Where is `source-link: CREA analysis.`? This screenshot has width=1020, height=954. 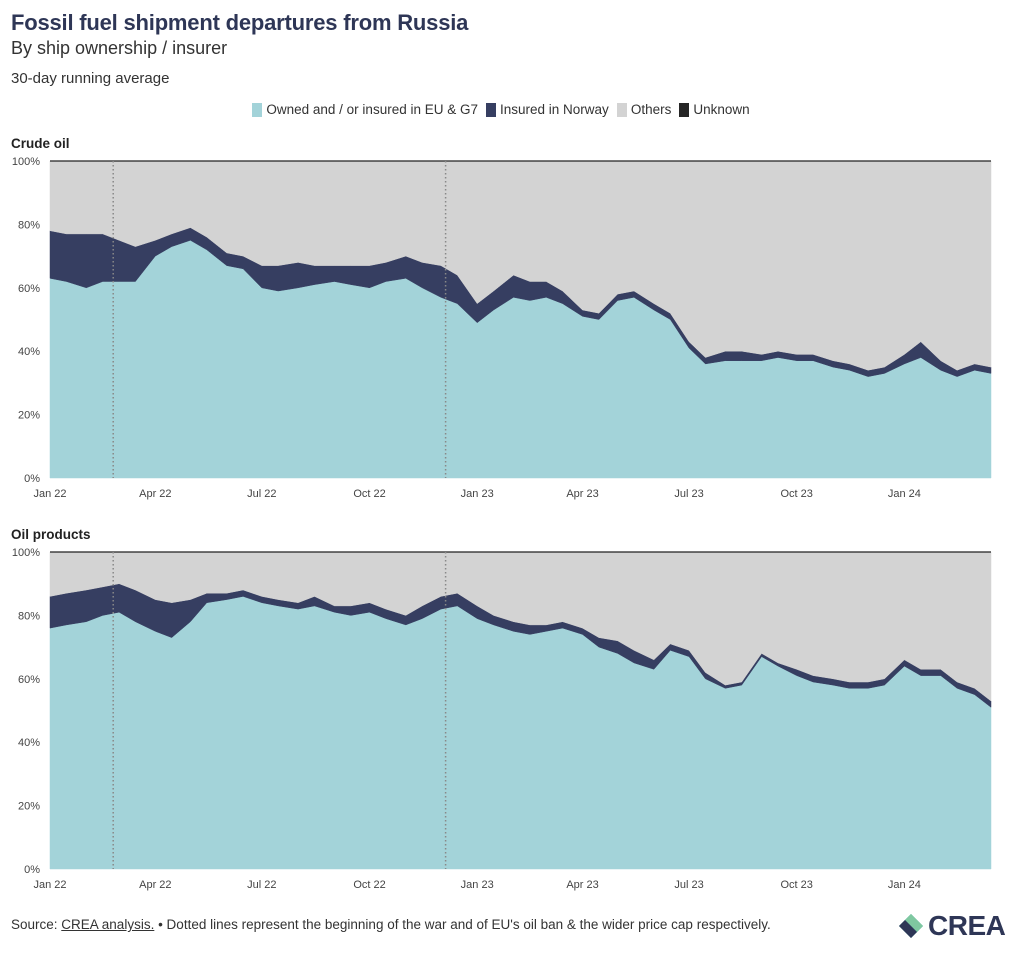
source-link: CREA analysis. is located at coordinates (108, 924).